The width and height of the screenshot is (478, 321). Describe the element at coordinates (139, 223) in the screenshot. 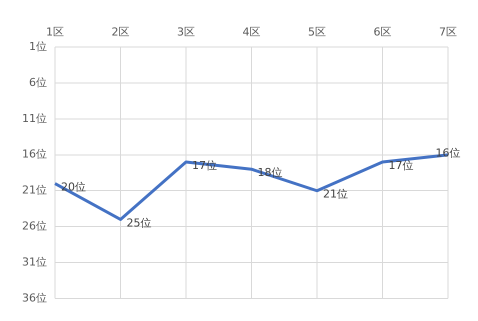

I see `data-label: 25位` at that location.